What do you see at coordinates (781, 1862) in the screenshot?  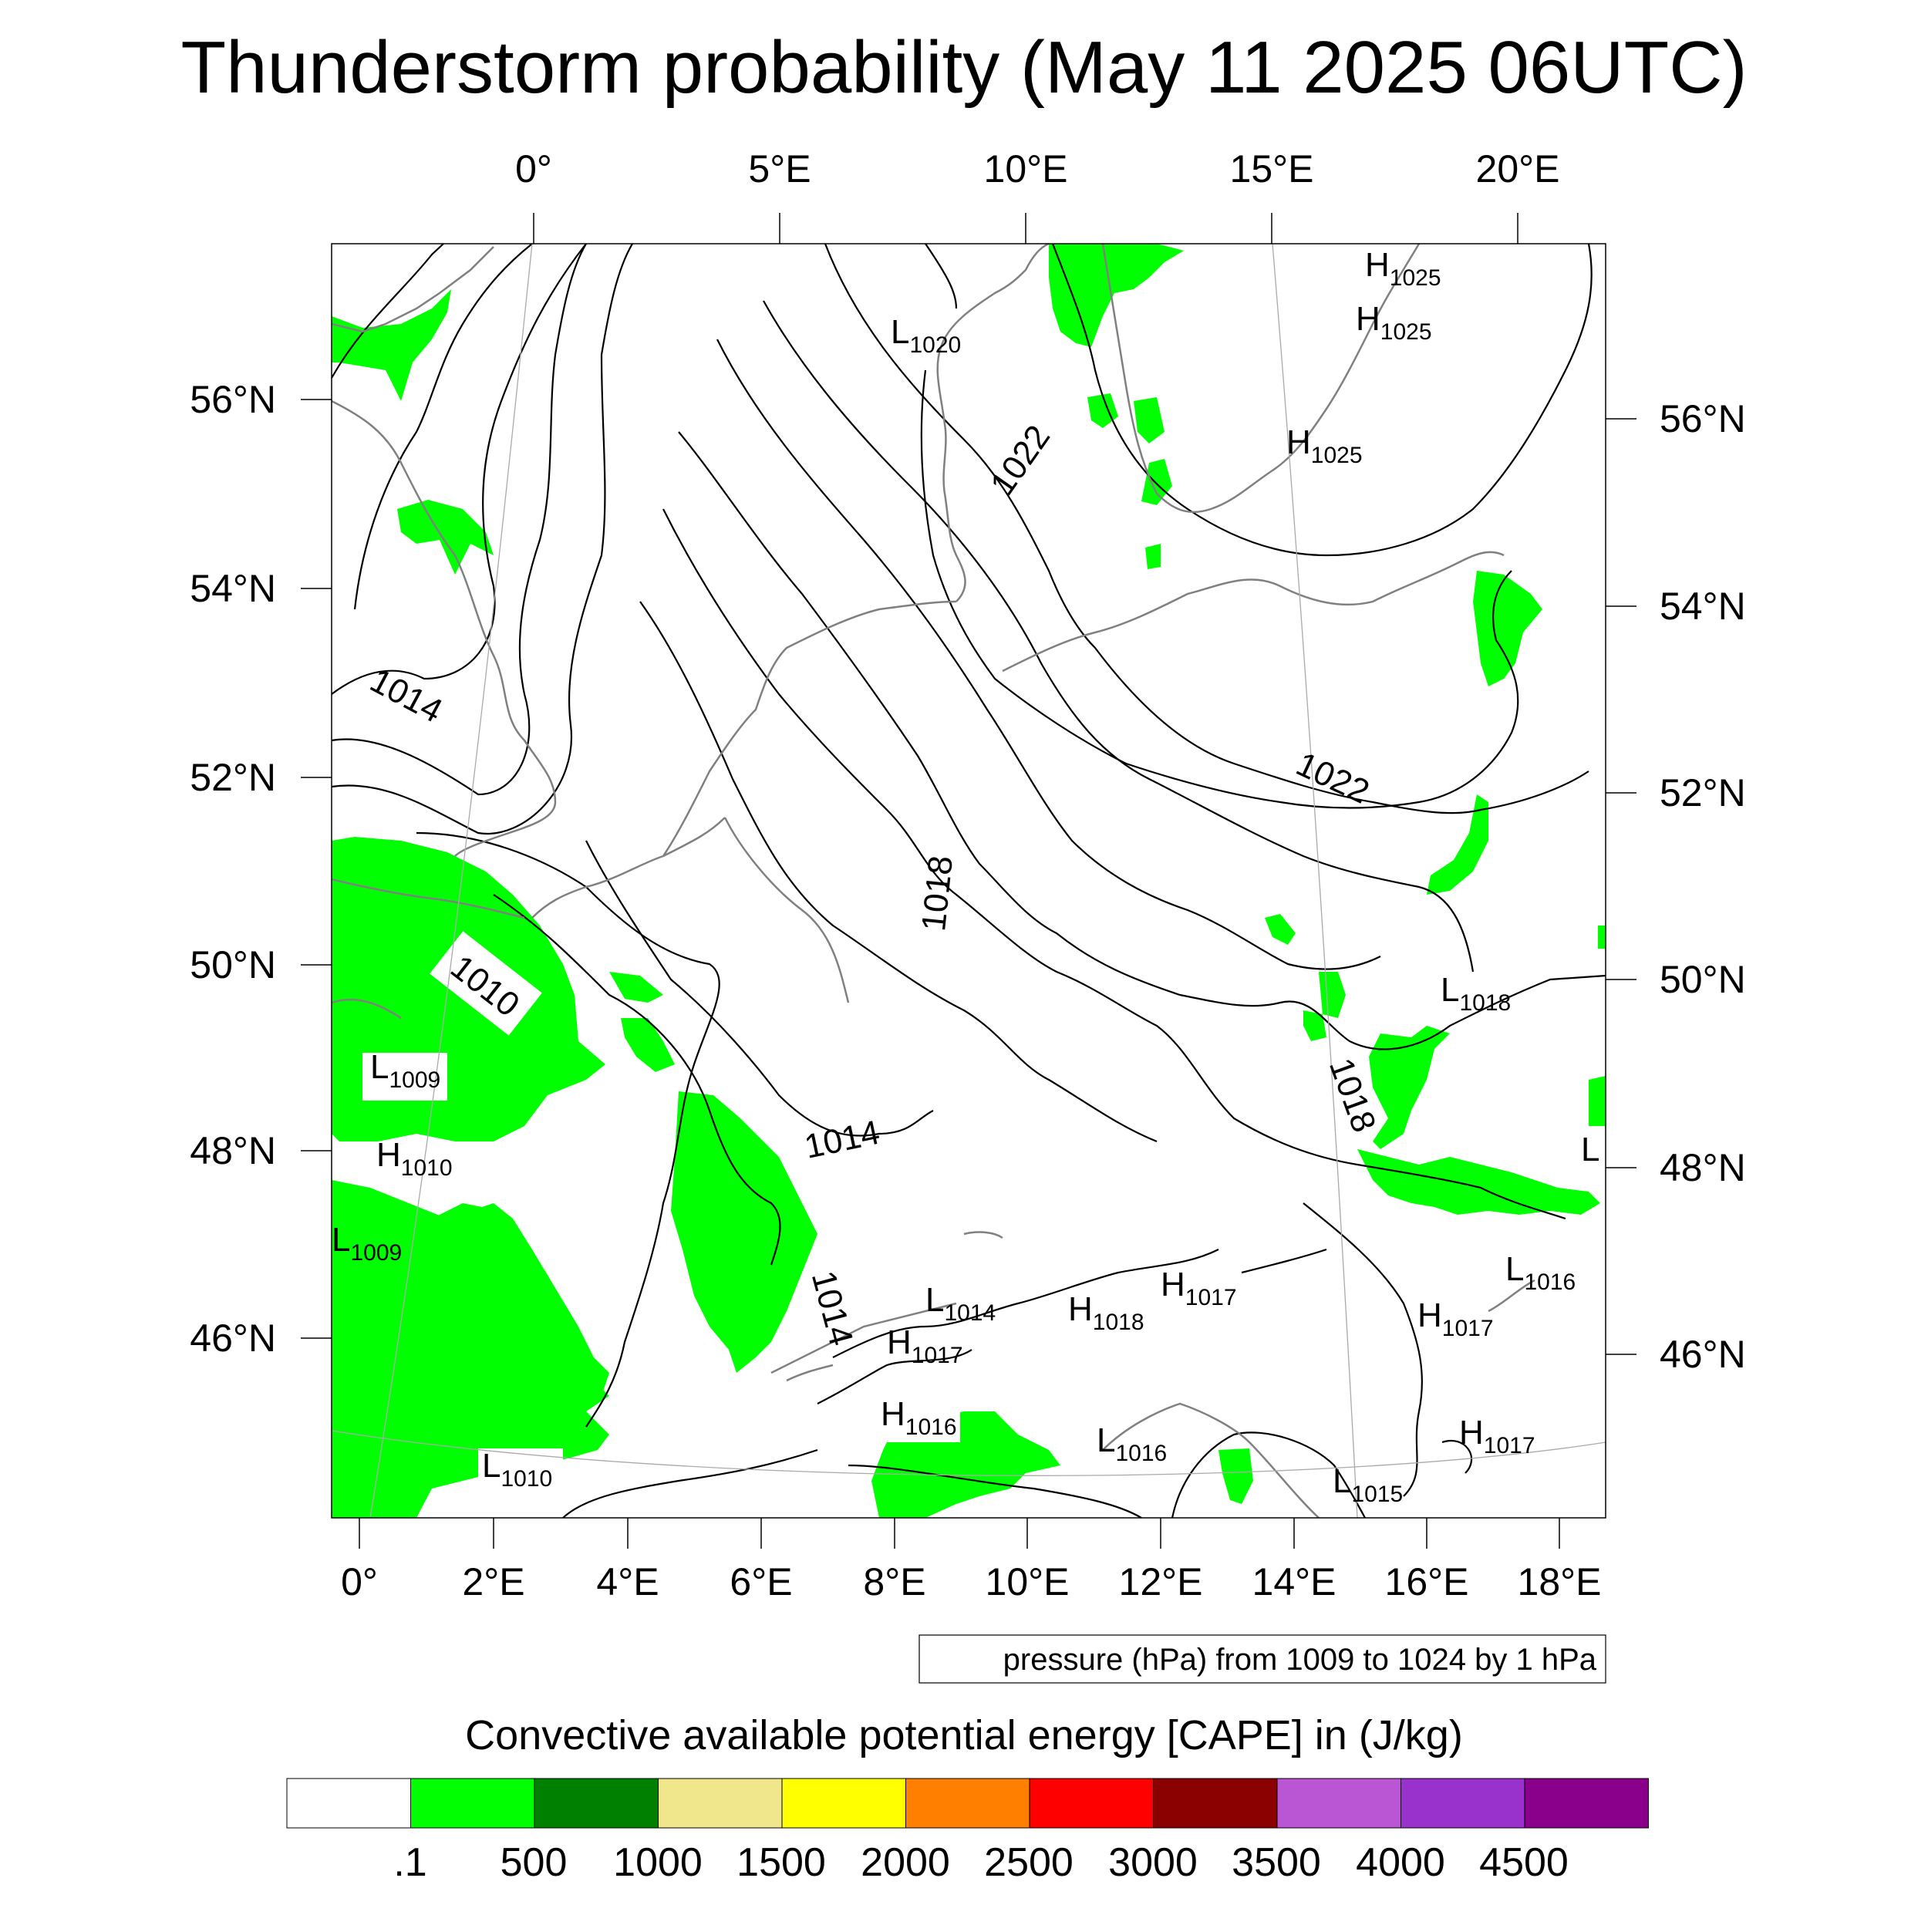 I see `legend-label-3: 1500` at bounding box center [781, 1862].